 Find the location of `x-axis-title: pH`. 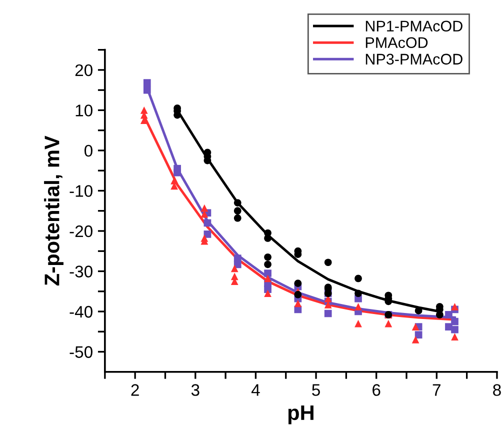

x-axis-title: pH is located at coordinates (301, 415).